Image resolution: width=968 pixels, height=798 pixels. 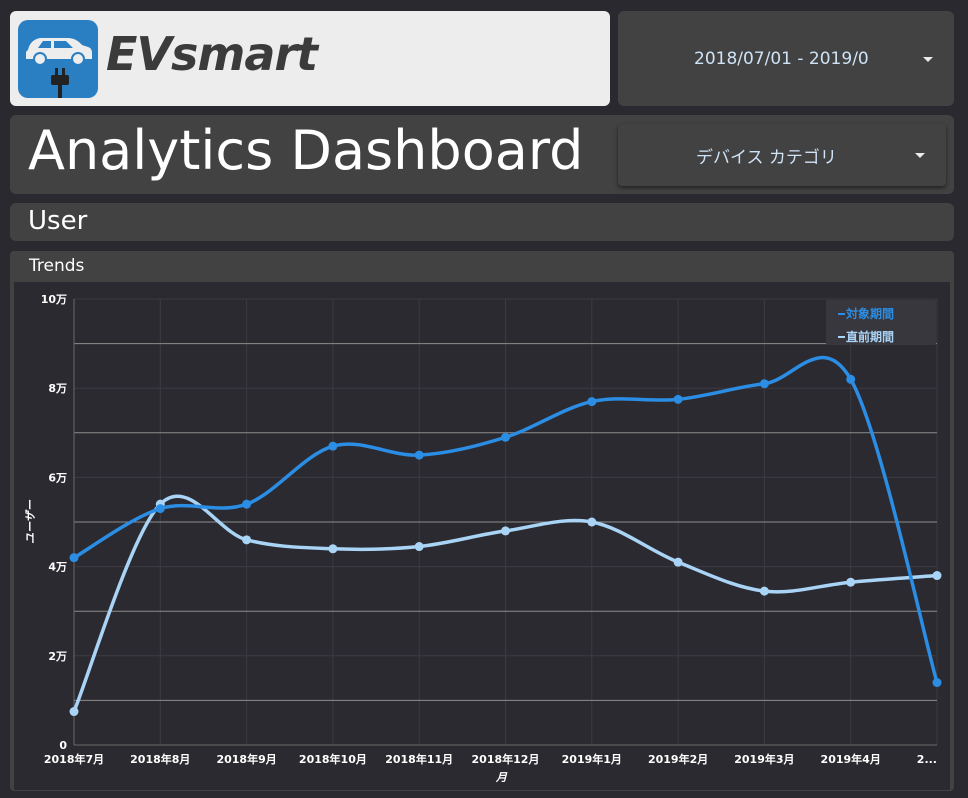 What do you see at coordinates (419, 759) in the screenshot?
I see `x-tick-label: 2018年11月` at bounding box center [419, 759].